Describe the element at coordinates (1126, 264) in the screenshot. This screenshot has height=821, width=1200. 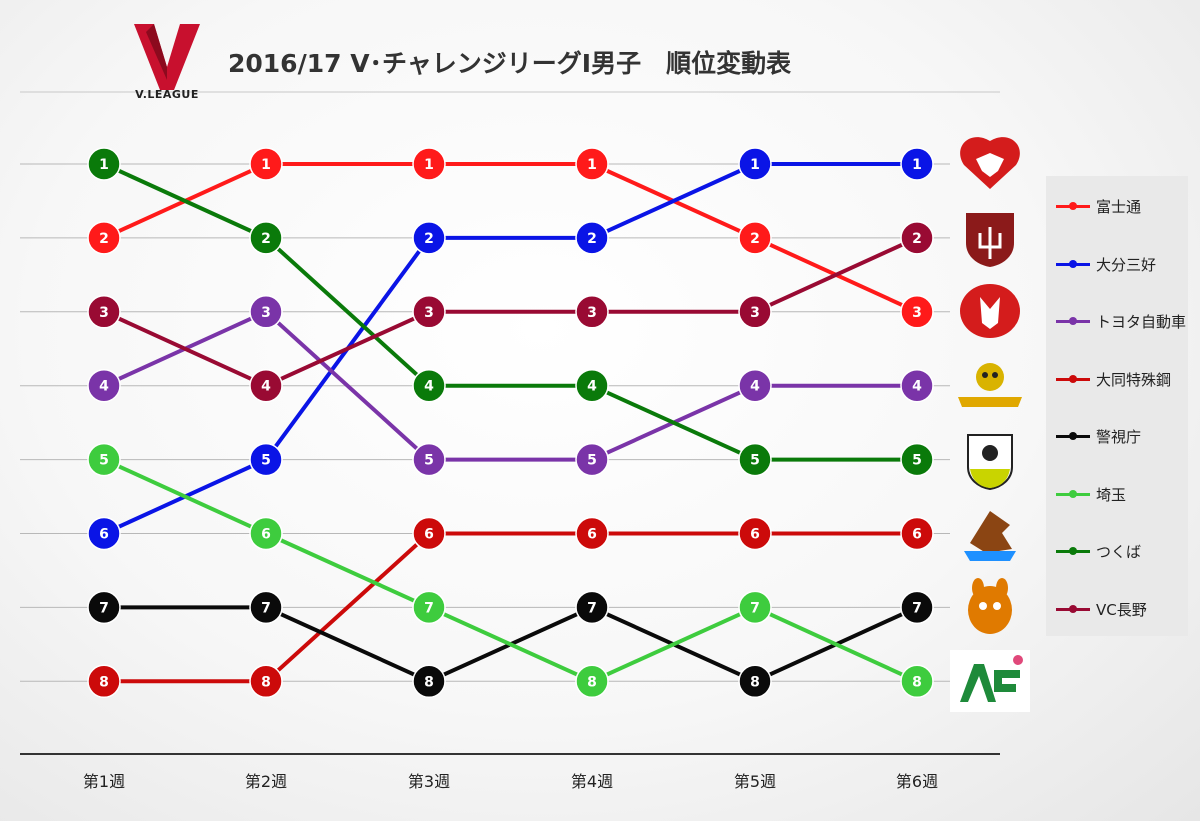
I see `legend-label: 大分三好` at that location.